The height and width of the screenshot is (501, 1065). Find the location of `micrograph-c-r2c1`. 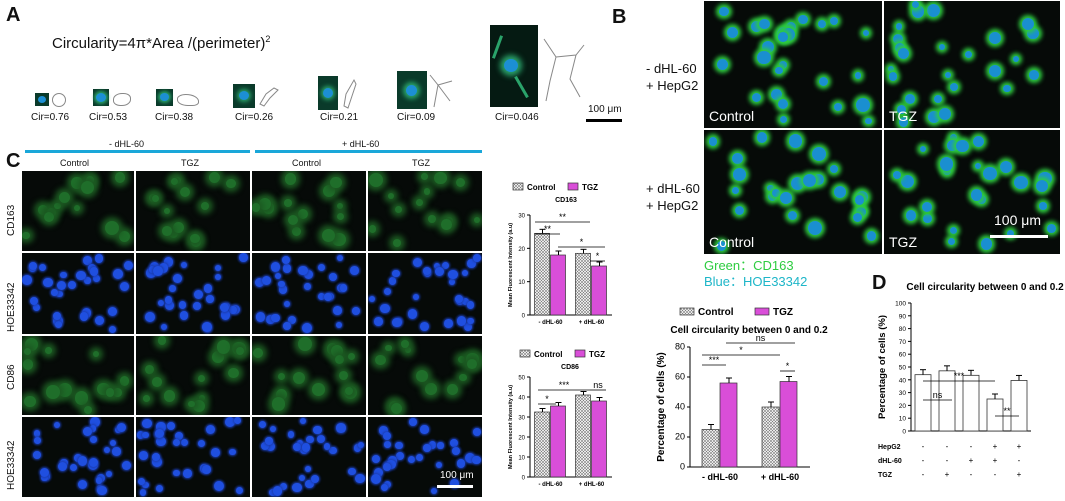

micrograph-c-r2c1 is located at coordinates (78, 293).